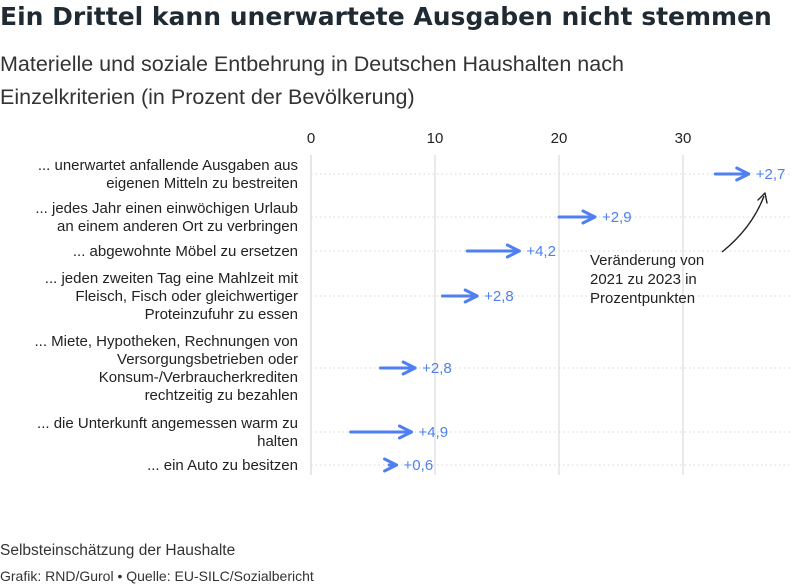 This screenshot has height=588, width=800. What do you see at coordinates (277, 441) in the screenshot?
I see `category-label: halten` at bounding box center [277, 441].